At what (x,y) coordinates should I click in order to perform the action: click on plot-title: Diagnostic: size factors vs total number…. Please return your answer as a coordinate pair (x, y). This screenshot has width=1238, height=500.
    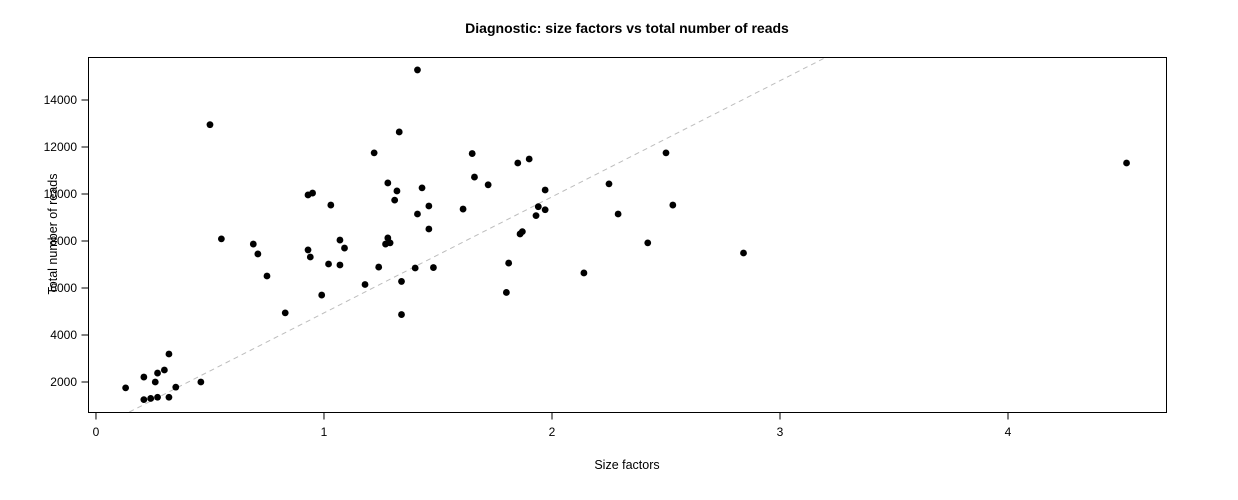
    Looking at the image, I should click on (627, 28).